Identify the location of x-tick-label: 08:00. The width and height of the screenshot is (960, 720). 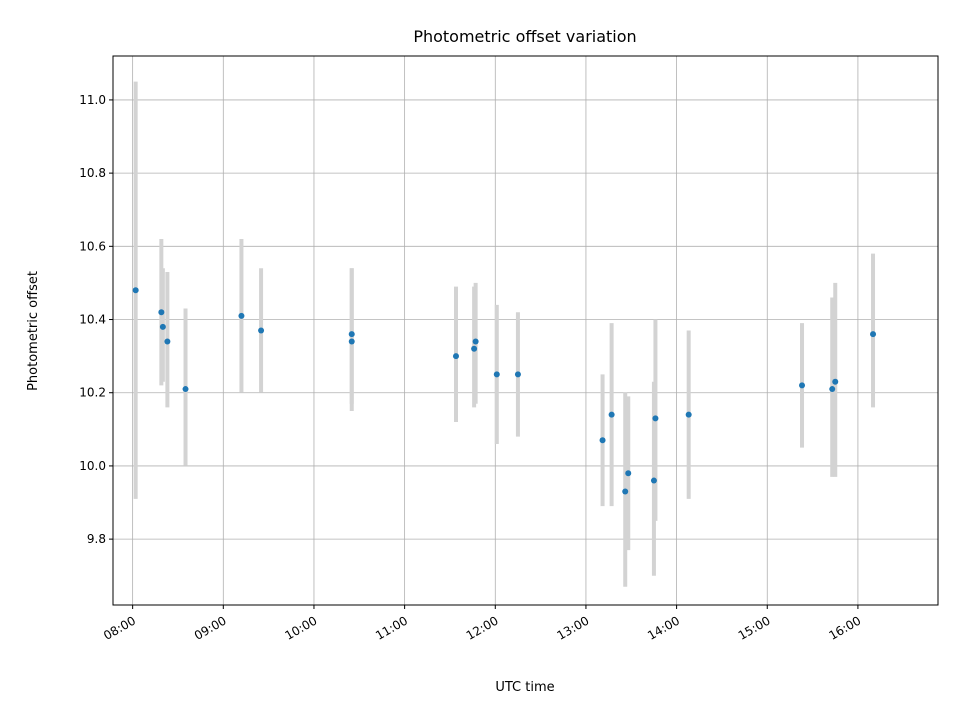
(119, 627).